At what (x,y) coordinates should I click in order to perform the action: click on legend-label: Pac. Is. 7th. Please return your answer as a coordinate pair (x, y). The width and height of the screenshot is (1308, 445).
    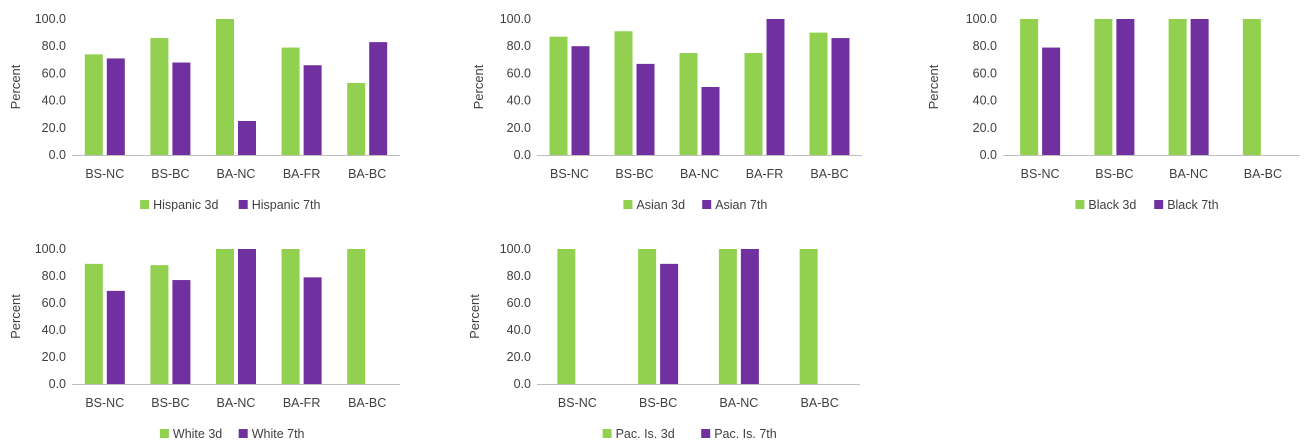
    Looking at the image, I should click on (745, 434).